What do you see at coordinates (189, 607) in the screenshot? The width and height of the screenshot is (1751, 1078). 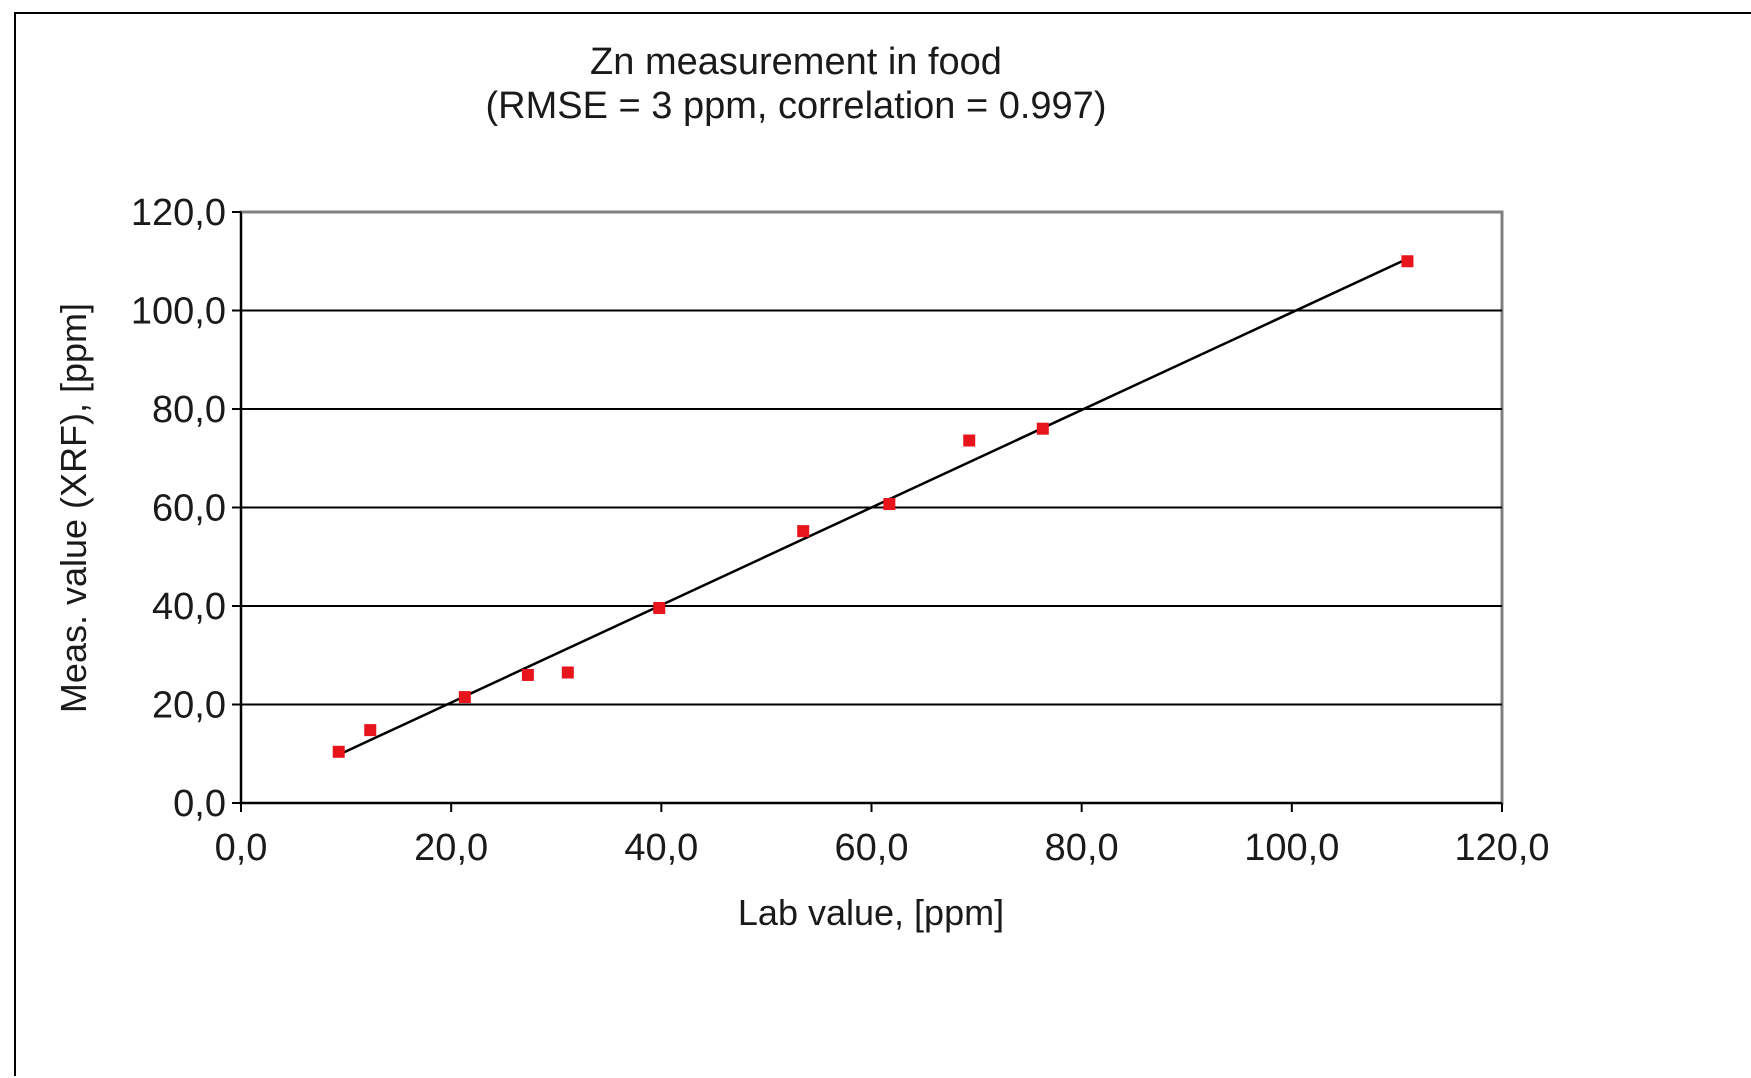 I see `y-tick-label: 40,0` at bounding box center [189, 607].